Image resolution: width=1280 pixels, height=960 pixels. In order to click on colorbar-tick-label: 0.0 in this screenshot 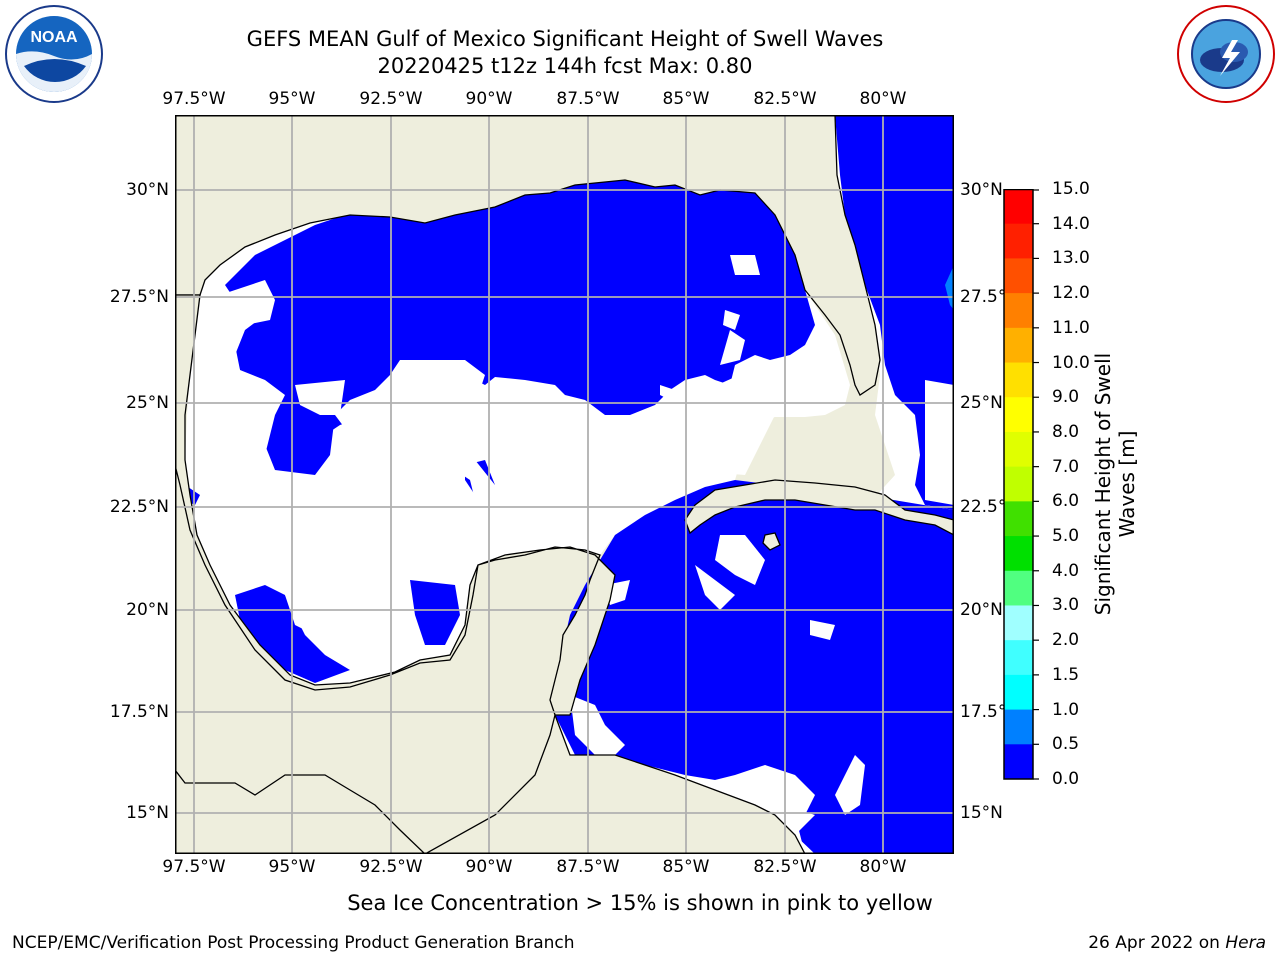, I will do `click(1066, 779)`.